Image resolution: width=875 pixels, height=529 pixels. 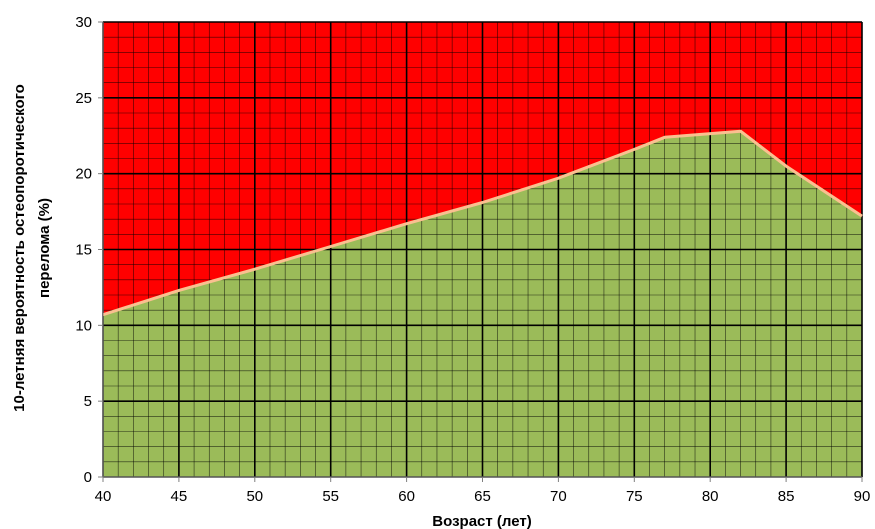 What do you see at coordinates (83, 325) in the screenshot?
I see `y-tick-label: 10` at bounding box center [83, 325].